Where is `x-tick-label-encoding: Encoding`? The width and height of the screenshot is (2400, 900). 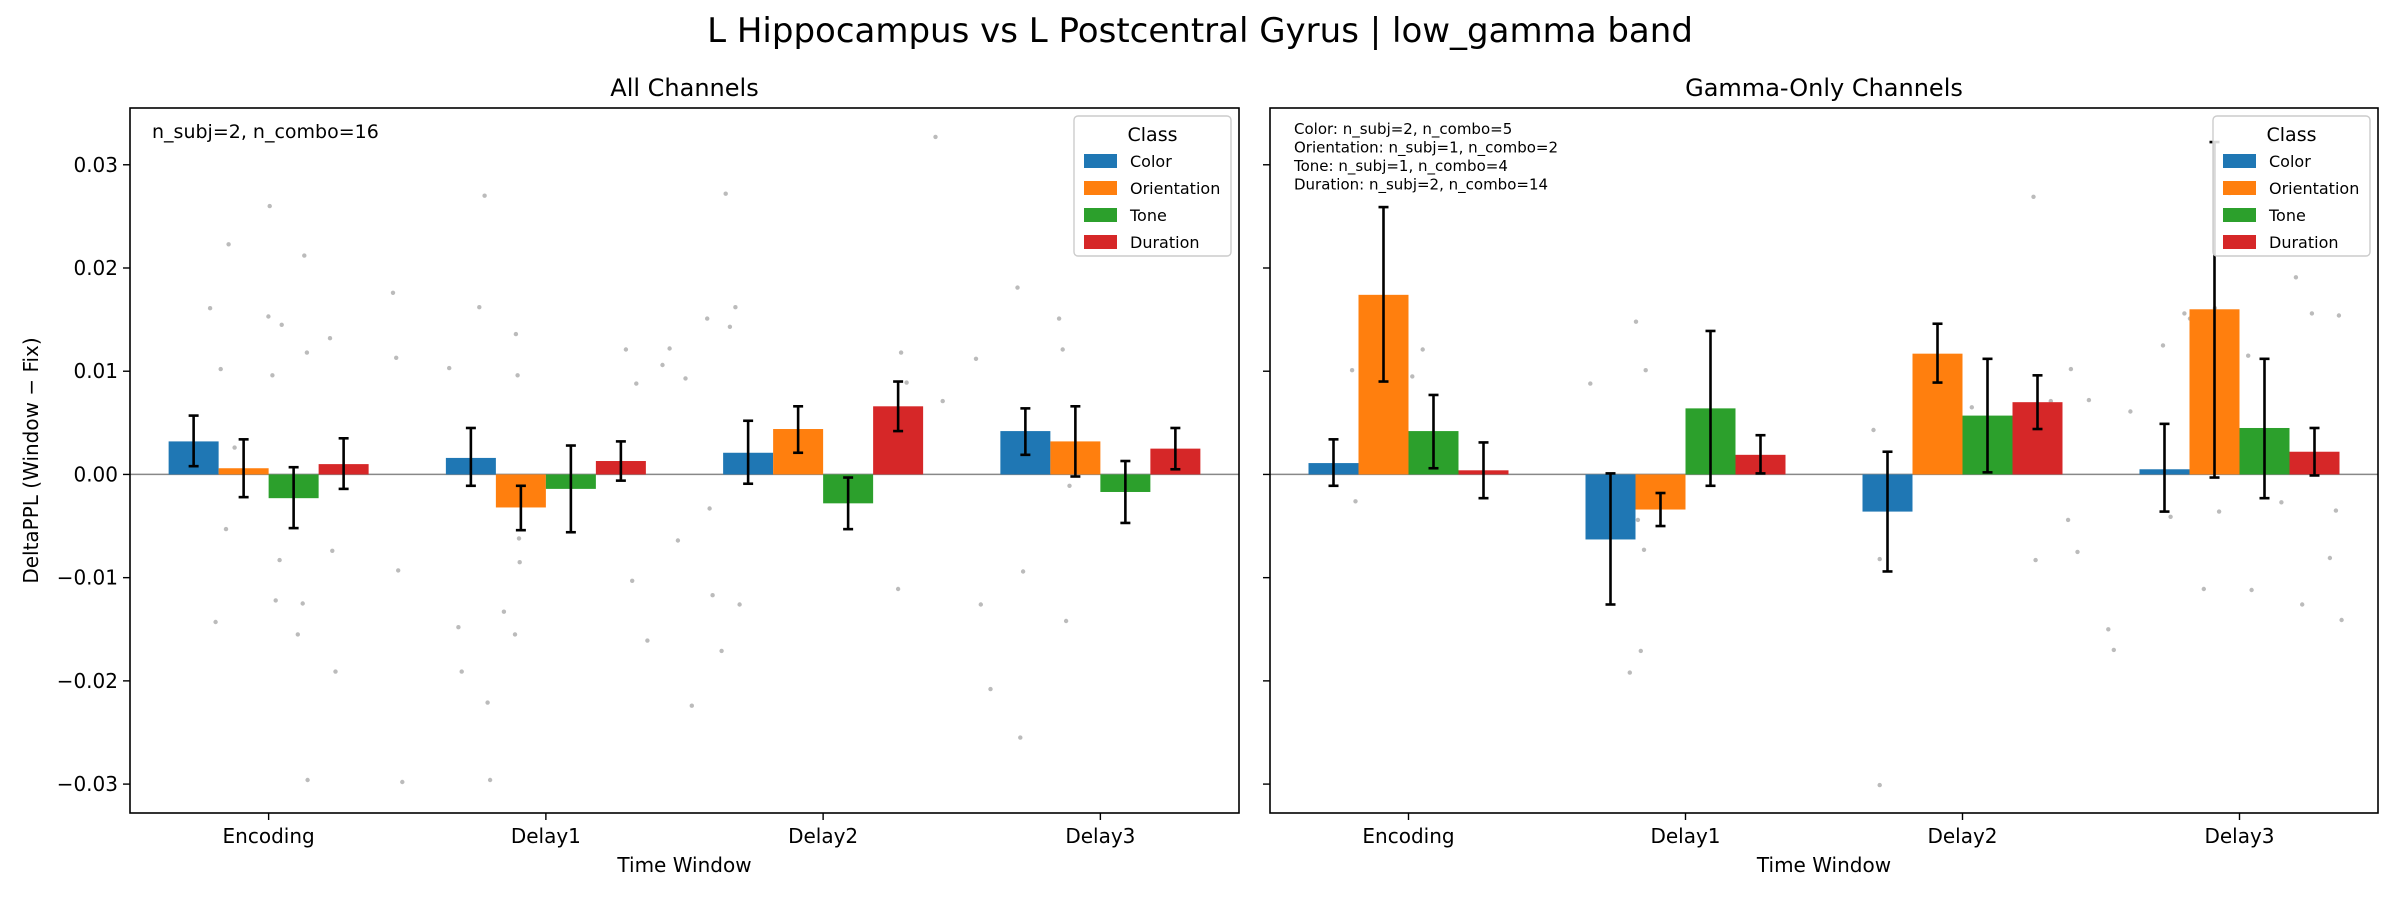 x-tick-label-encoding: Encoding is located at coordinates (269, 836).